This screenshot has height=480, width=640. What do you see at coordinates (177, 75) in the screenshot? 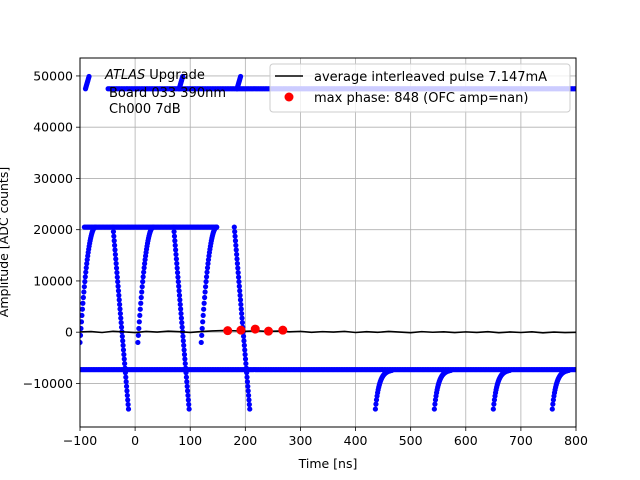
I see `upgrade-word: Upgrade` at bounding box center [177, 75].